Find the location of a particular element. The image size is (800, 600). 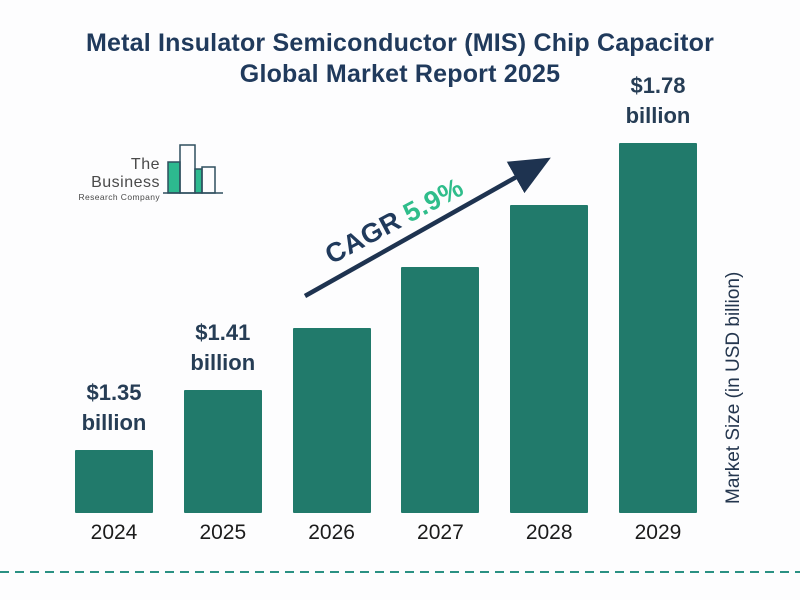

value-label-2029: $1.78 billion is located at coordinates (658, 101).